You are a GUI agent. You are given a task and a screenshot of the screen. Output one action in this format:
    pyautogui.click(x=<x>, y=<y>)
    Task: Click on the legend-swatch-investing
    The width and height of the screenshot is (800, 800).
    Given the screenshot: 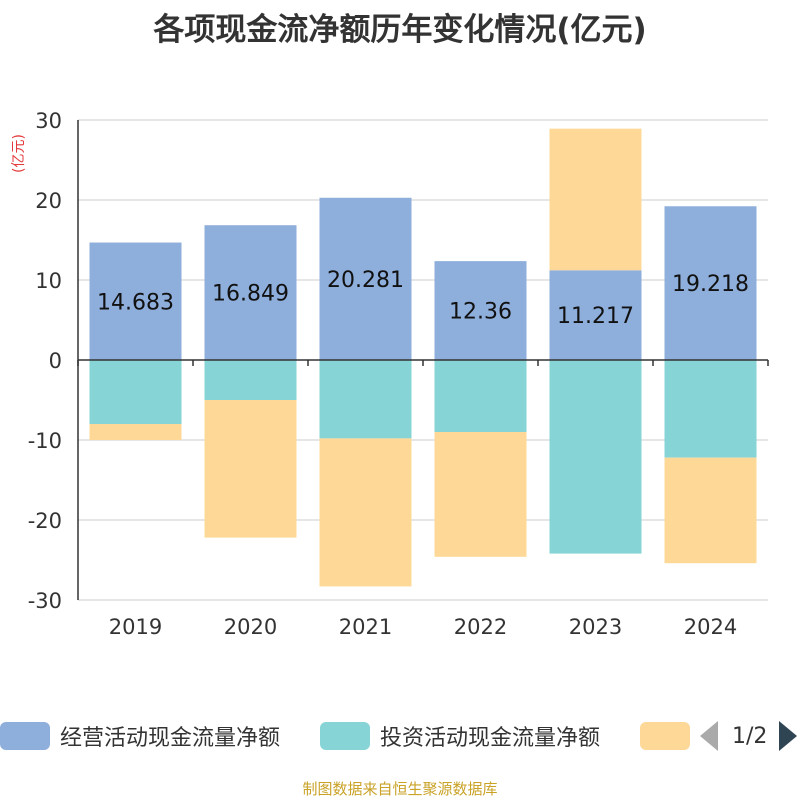 What is the action you would take?
    pyautogui.click(x=345, y=736)
    